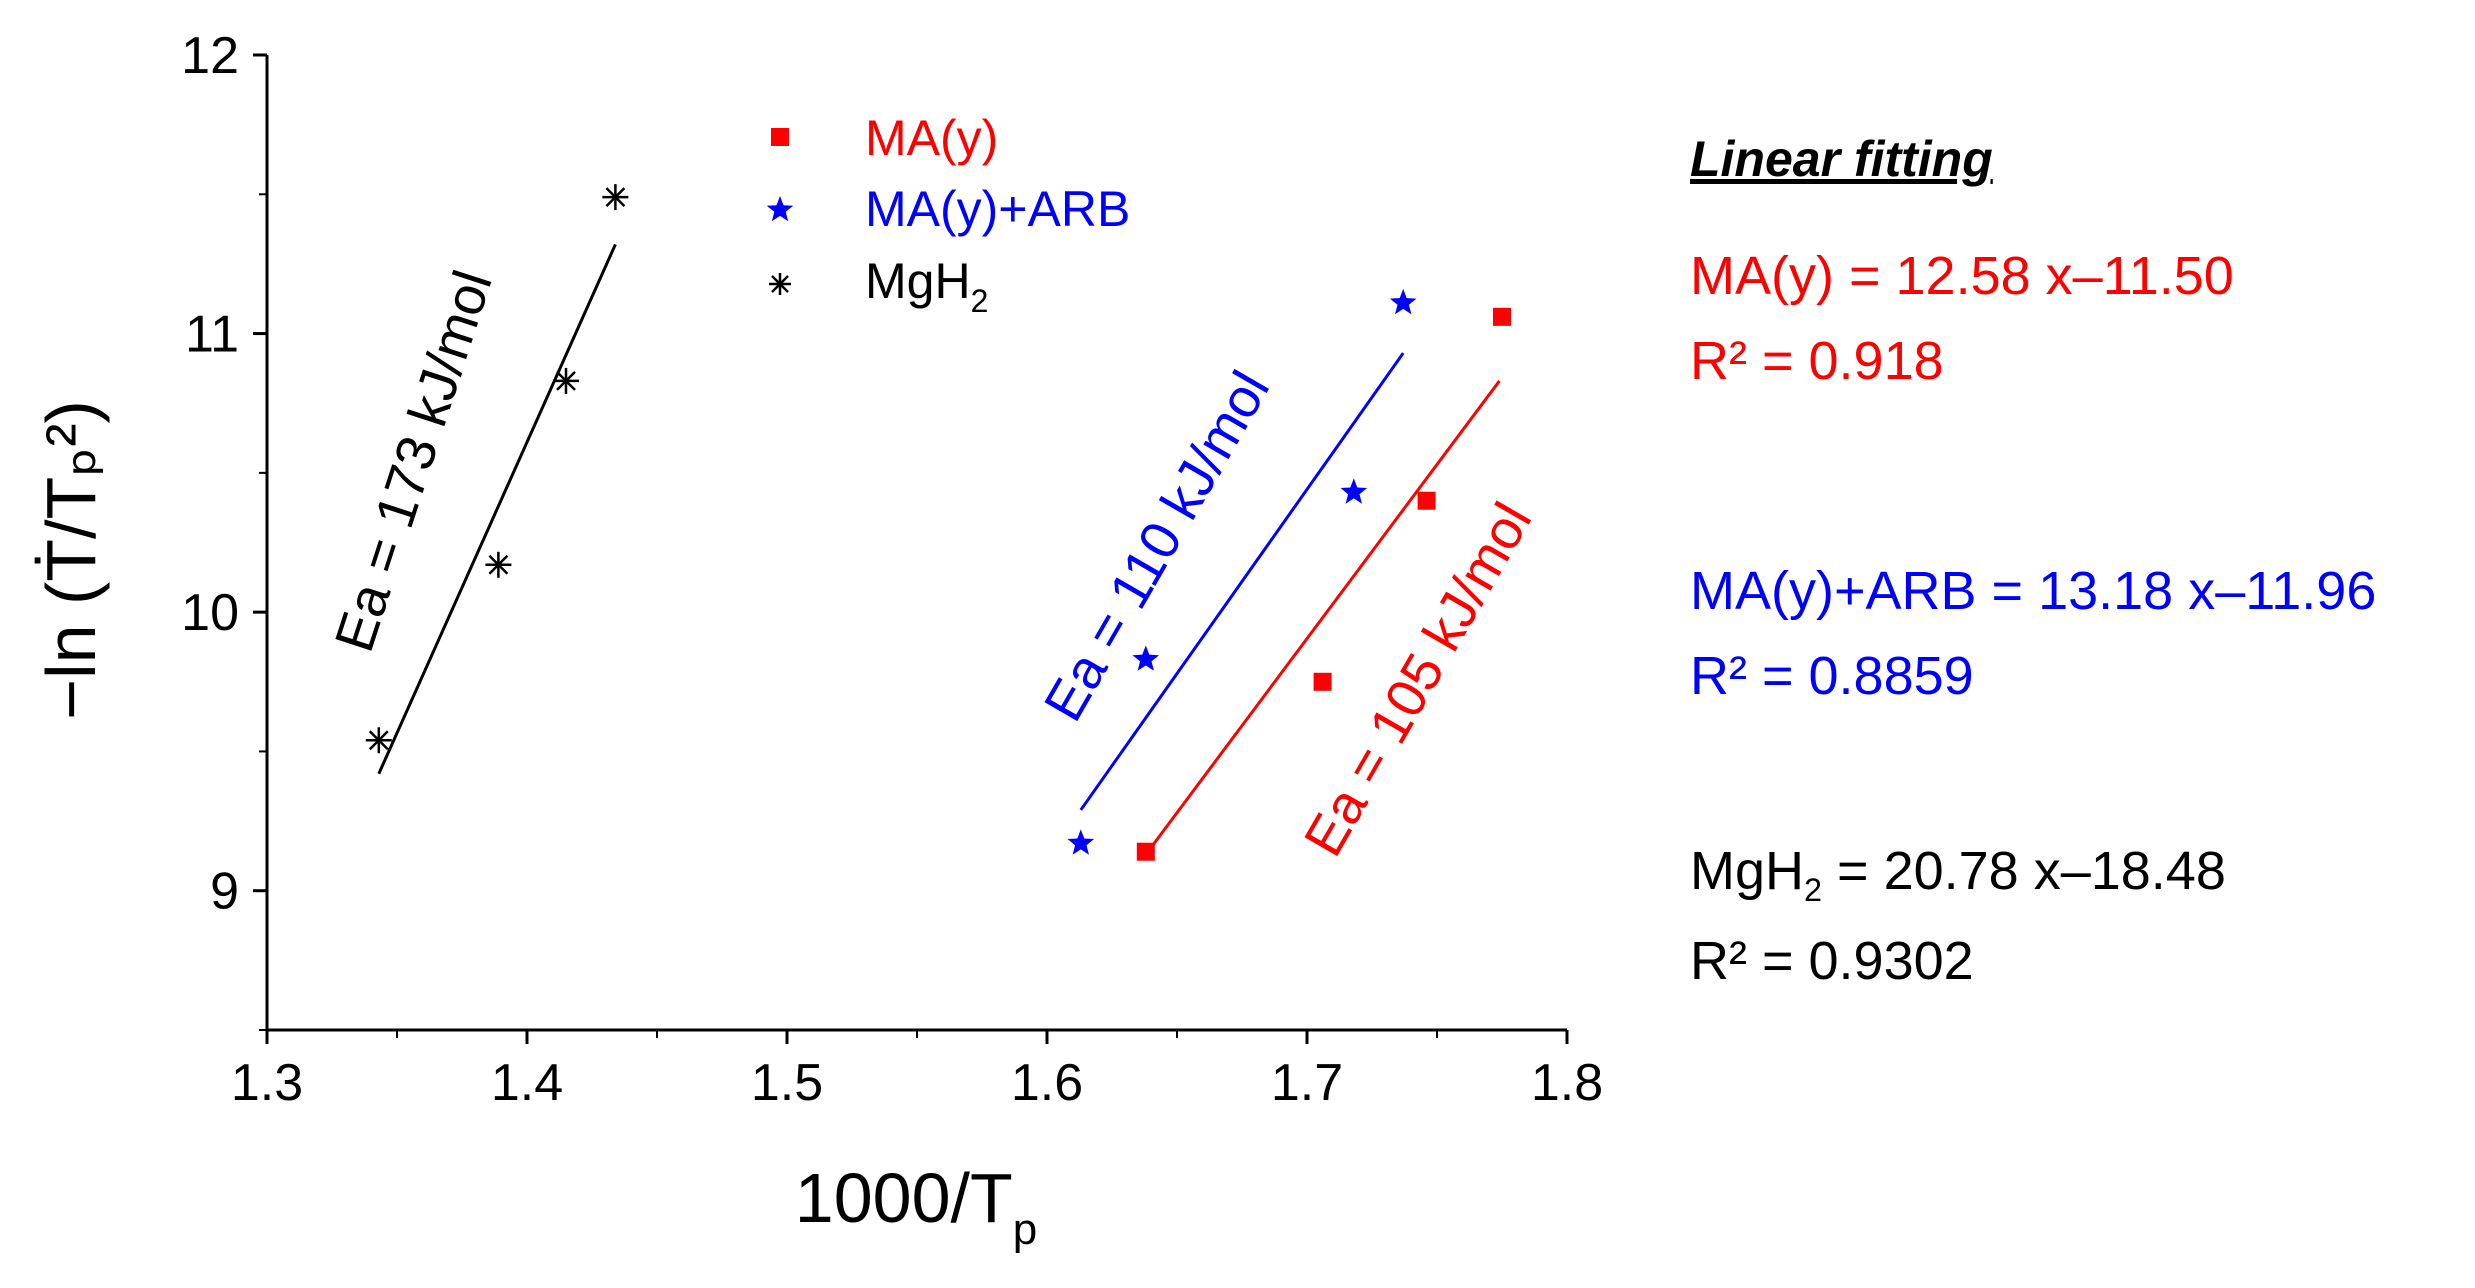 The image size is (2475, 1288). Describe the element at coordinates (1832, 676) in the screenshot. I see `fit-r2-ma-y-arb: R² = 0.8859` at that location.